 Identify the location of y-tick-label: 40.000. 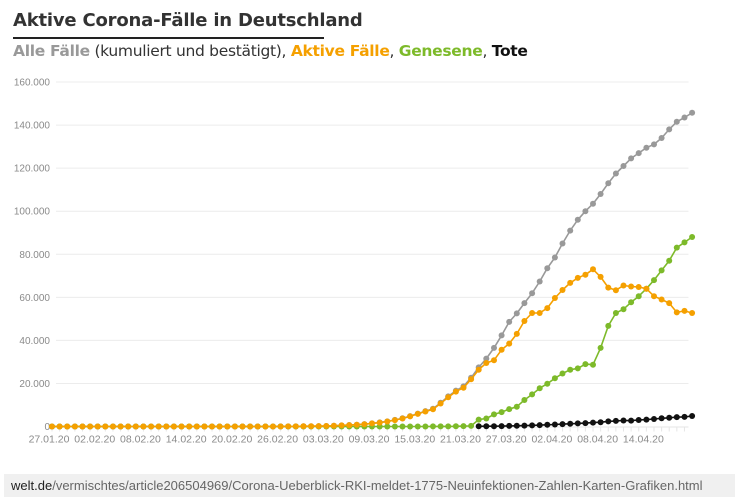
(34, 341).